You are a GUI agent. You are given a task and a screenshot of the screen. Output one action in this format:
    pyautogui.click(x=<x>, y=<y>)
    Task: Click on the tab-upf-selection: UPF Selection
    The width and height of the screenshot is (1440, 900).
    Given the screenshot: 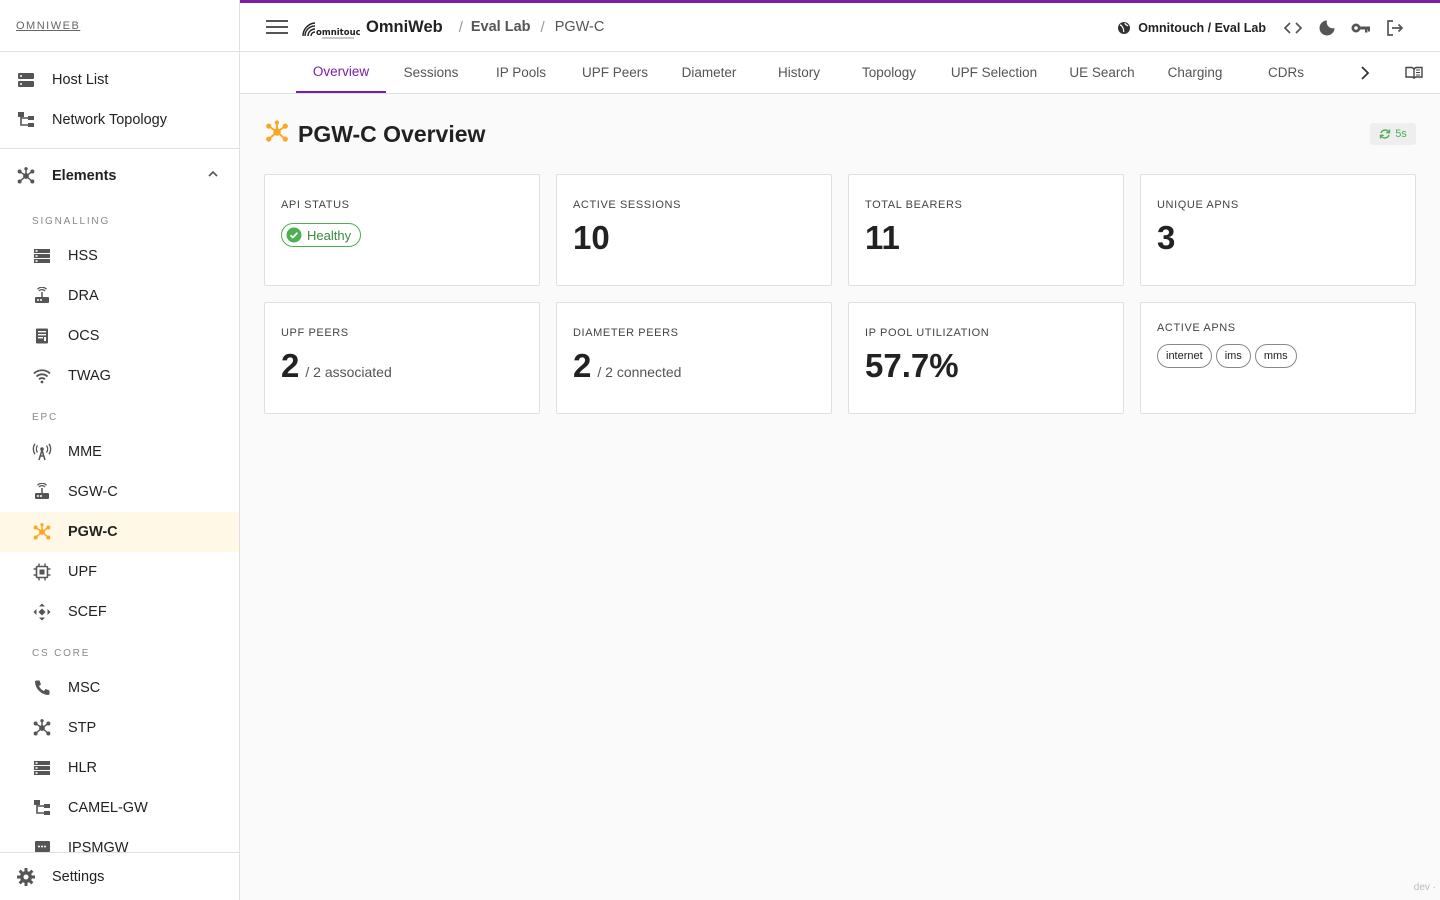 What is the action you would take?
    pyautogui.click(x=994, y=72)
    